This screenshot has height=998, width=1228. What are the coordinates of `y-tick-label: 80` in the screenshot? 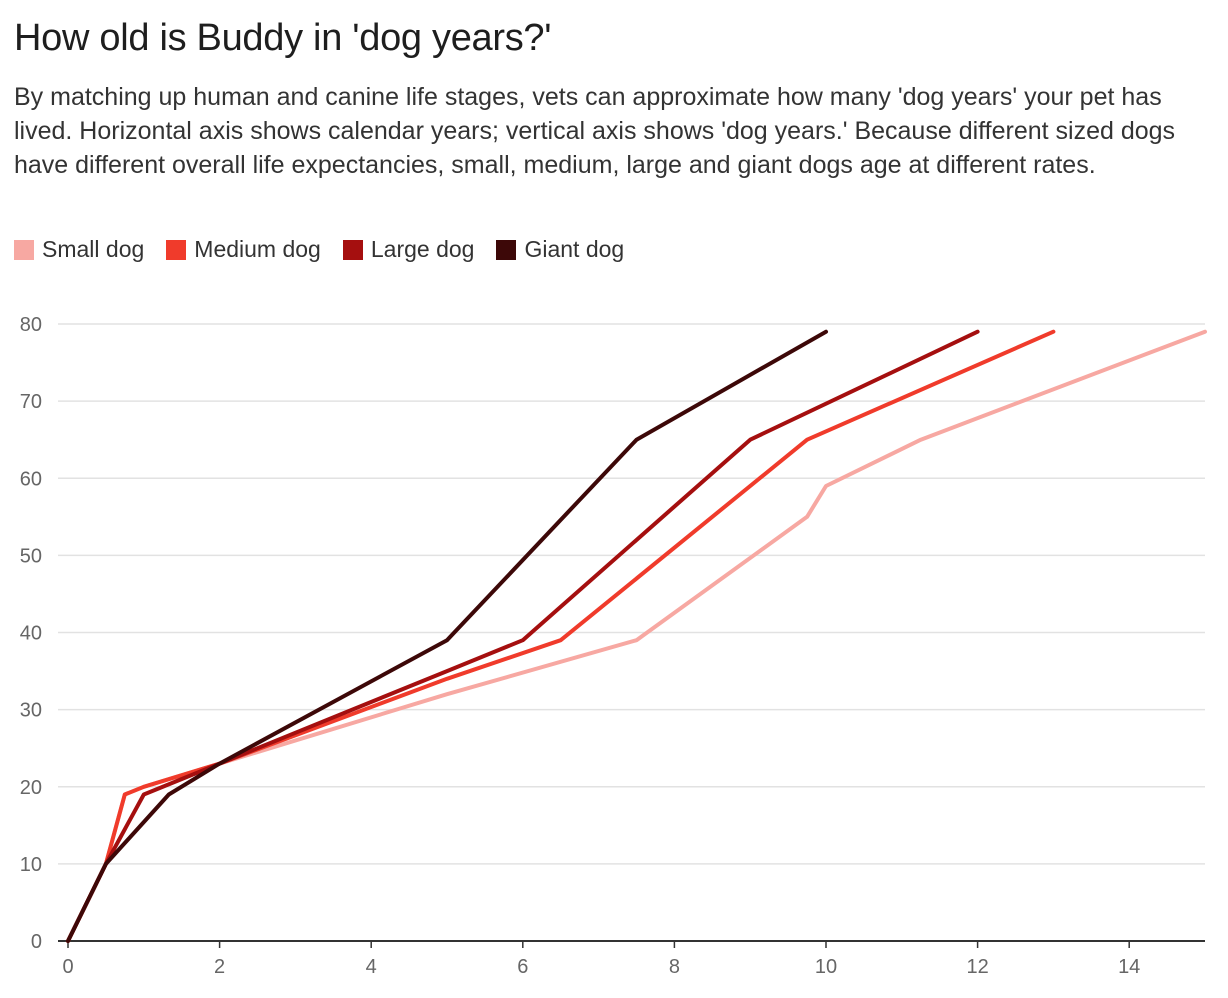 It's located at (31, 325).